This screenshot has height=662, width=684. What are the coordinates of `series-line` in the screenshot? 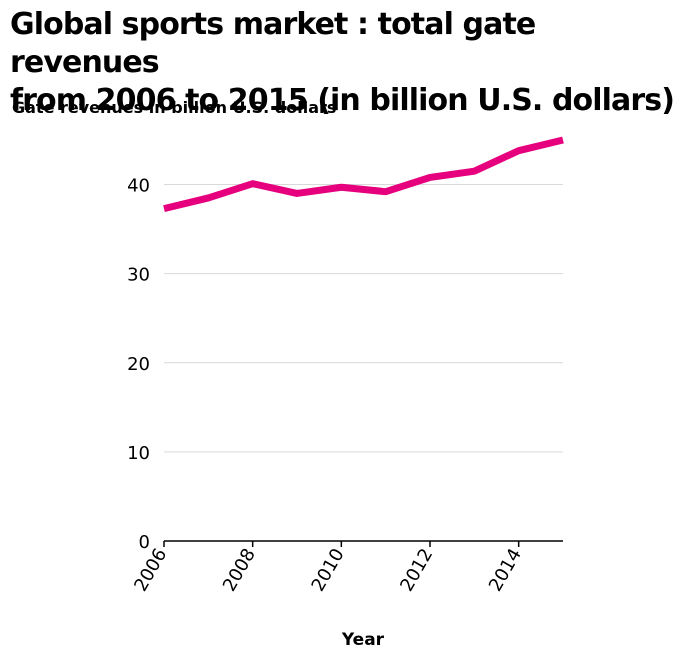 It's located at (363, 174).